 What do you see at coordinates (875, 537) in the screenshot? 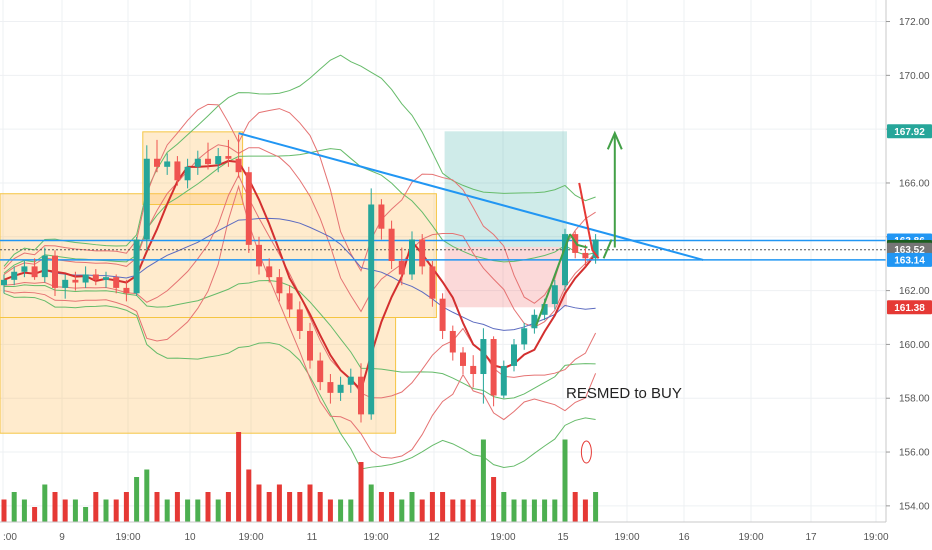
I see `time-tick-label: 19:00` at bounding box center [875, 537].